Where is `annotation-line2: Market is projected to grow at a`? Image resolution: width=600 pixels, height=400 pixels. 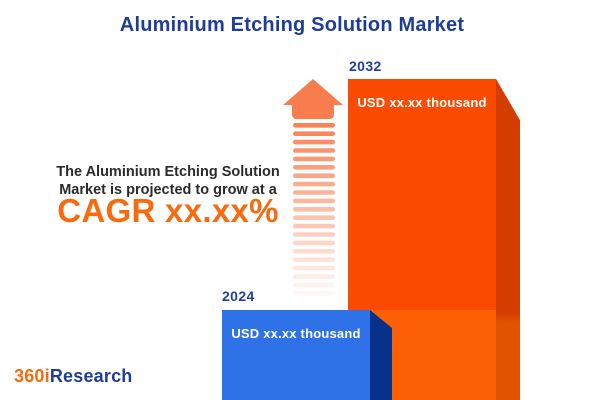
annotation-line2: Market is projected to grow at a is located at coordinates (168, 190).